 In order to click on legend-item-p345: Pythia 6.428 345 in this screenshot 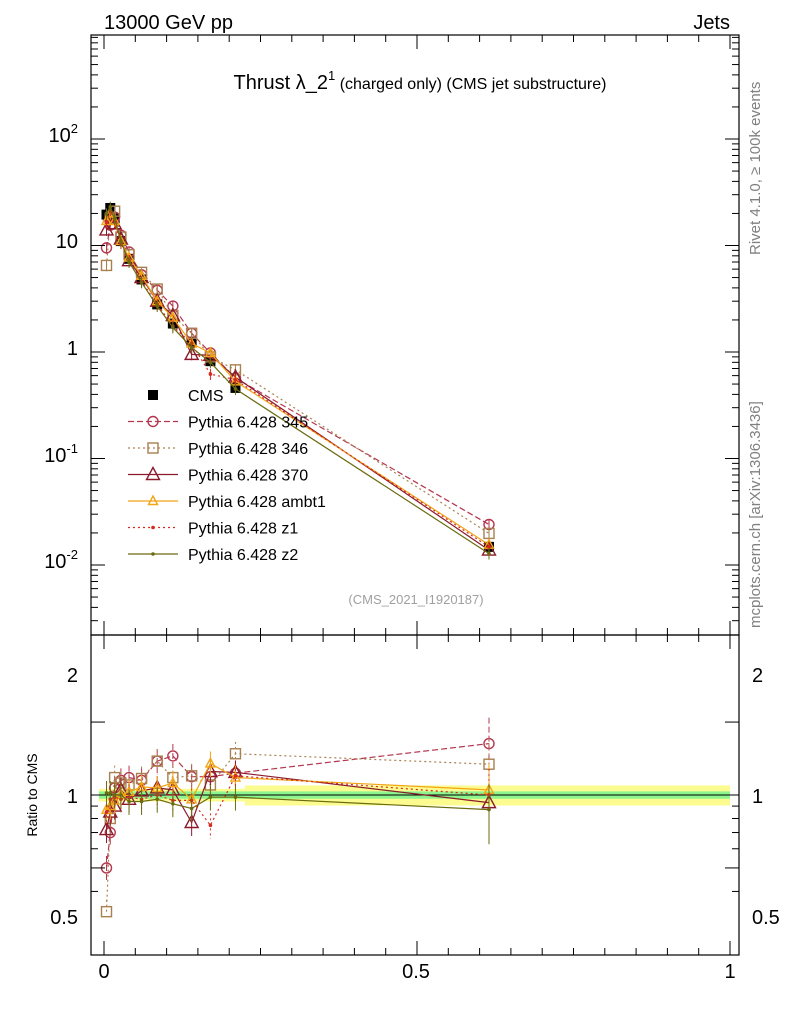, I will do `click(218, 423)`.